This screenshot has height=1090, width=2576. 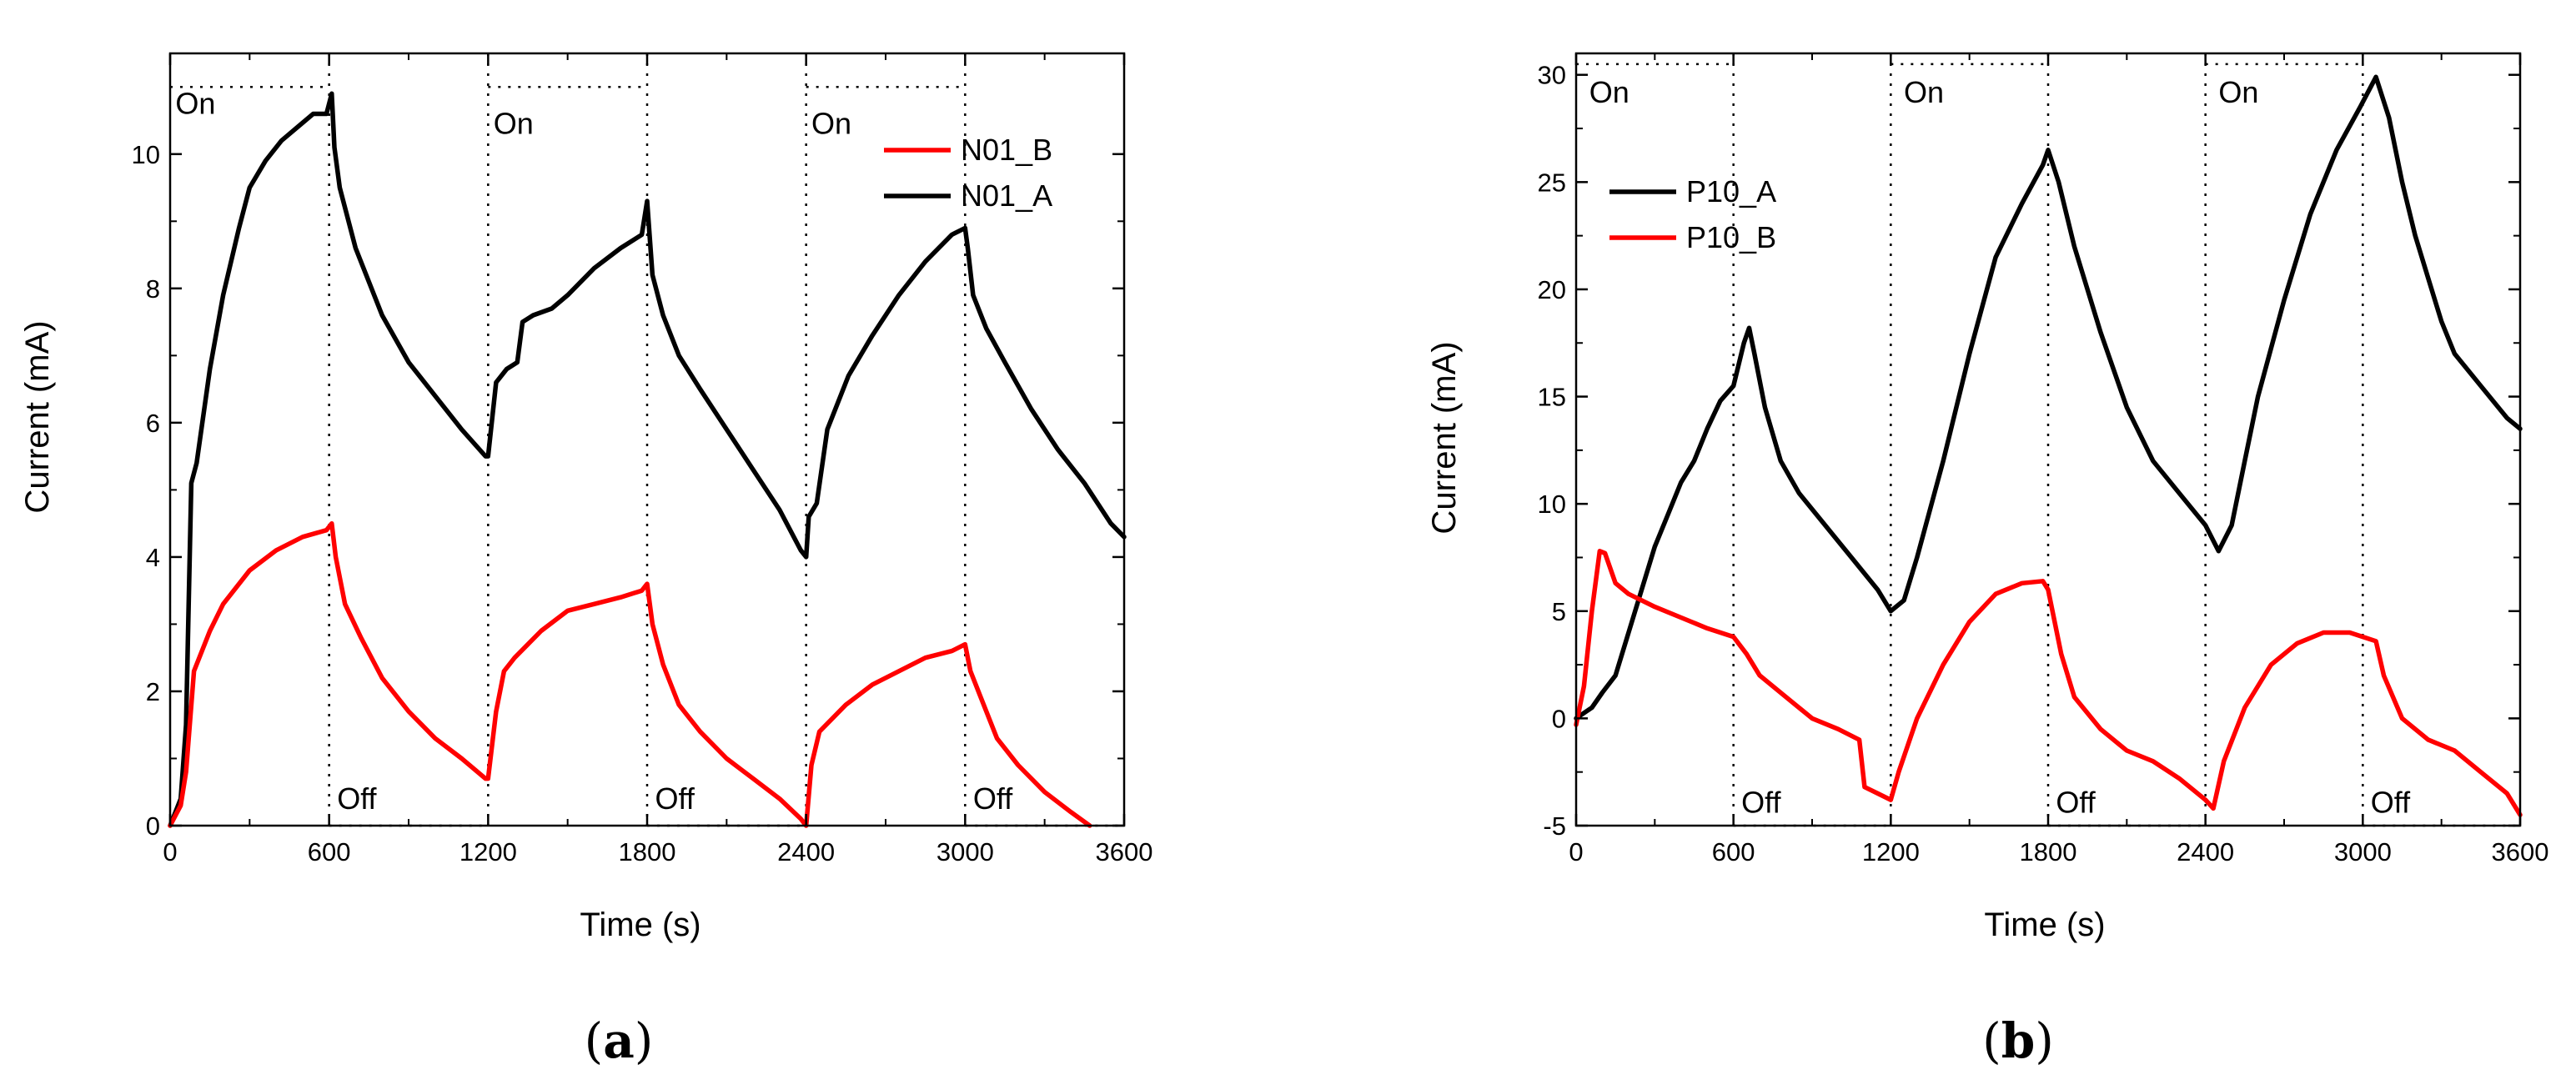 I want to click on y-tick-label: 4, so click(x=153, y=557).